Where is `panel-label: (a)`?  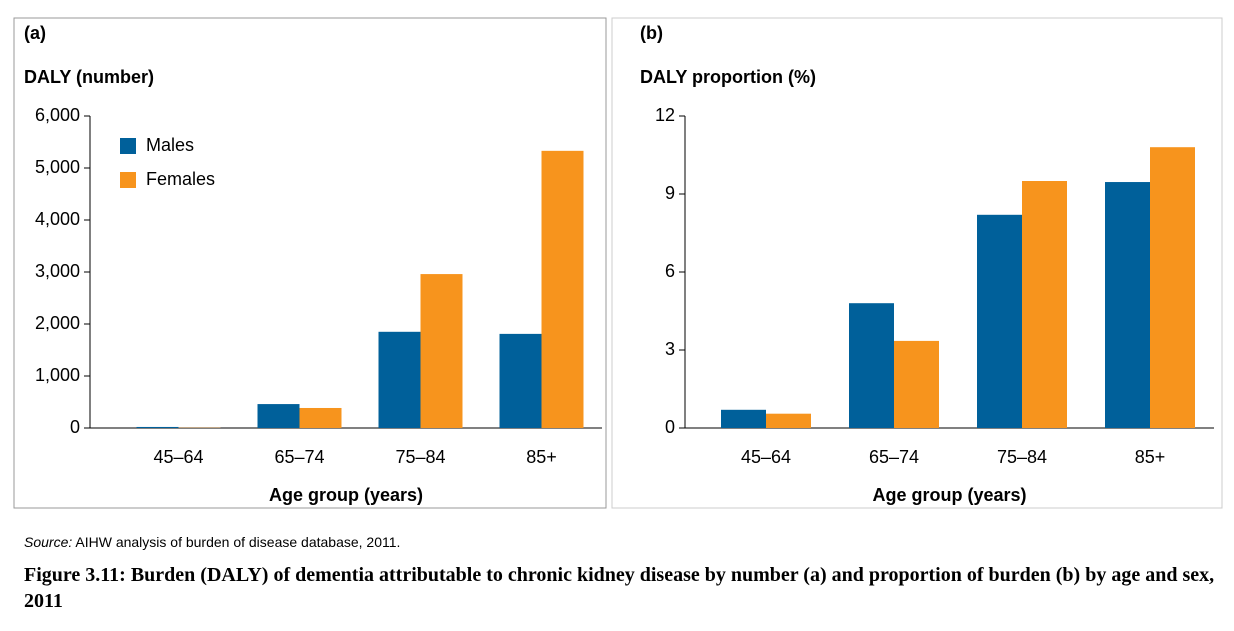 panel-label: (a) is located at coordinates (35, 33).